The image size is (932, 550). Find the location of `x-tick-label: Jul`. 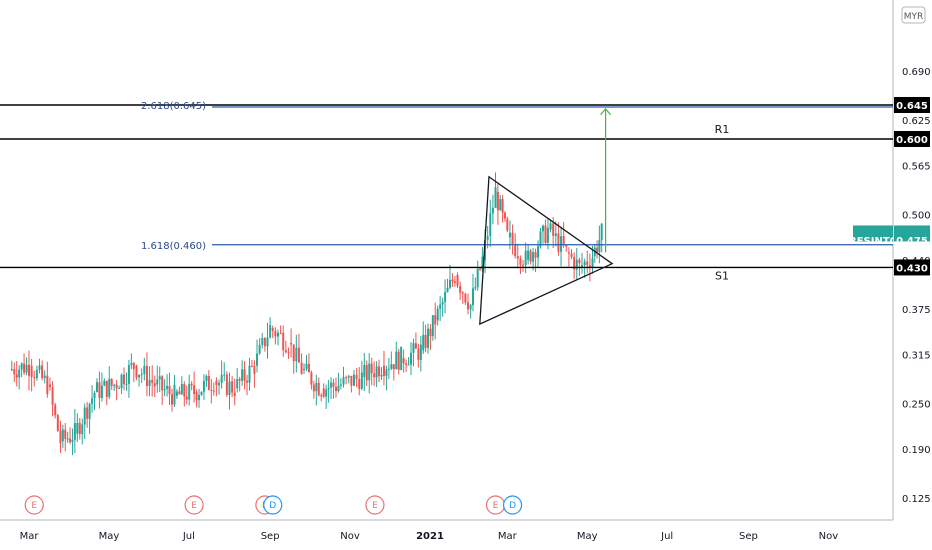

x-tick-label: Jul is located at coordinates (188, 536).